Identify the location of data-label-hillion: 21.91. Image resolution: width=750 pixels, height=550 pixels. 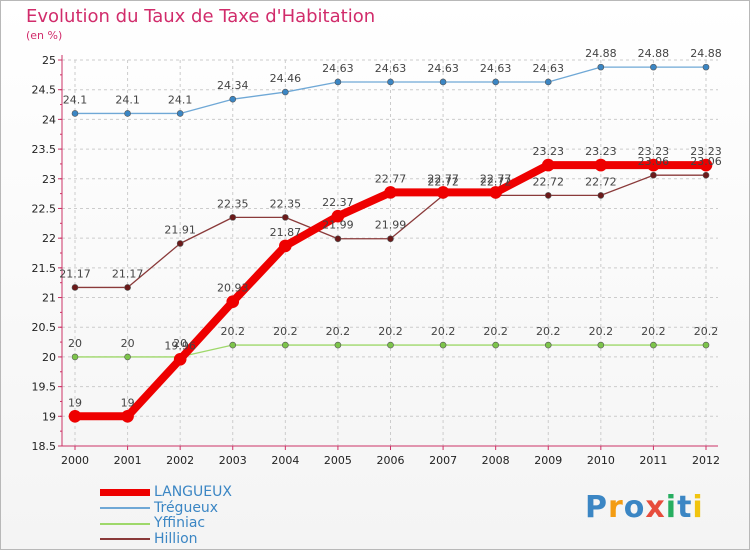
(180, 229).